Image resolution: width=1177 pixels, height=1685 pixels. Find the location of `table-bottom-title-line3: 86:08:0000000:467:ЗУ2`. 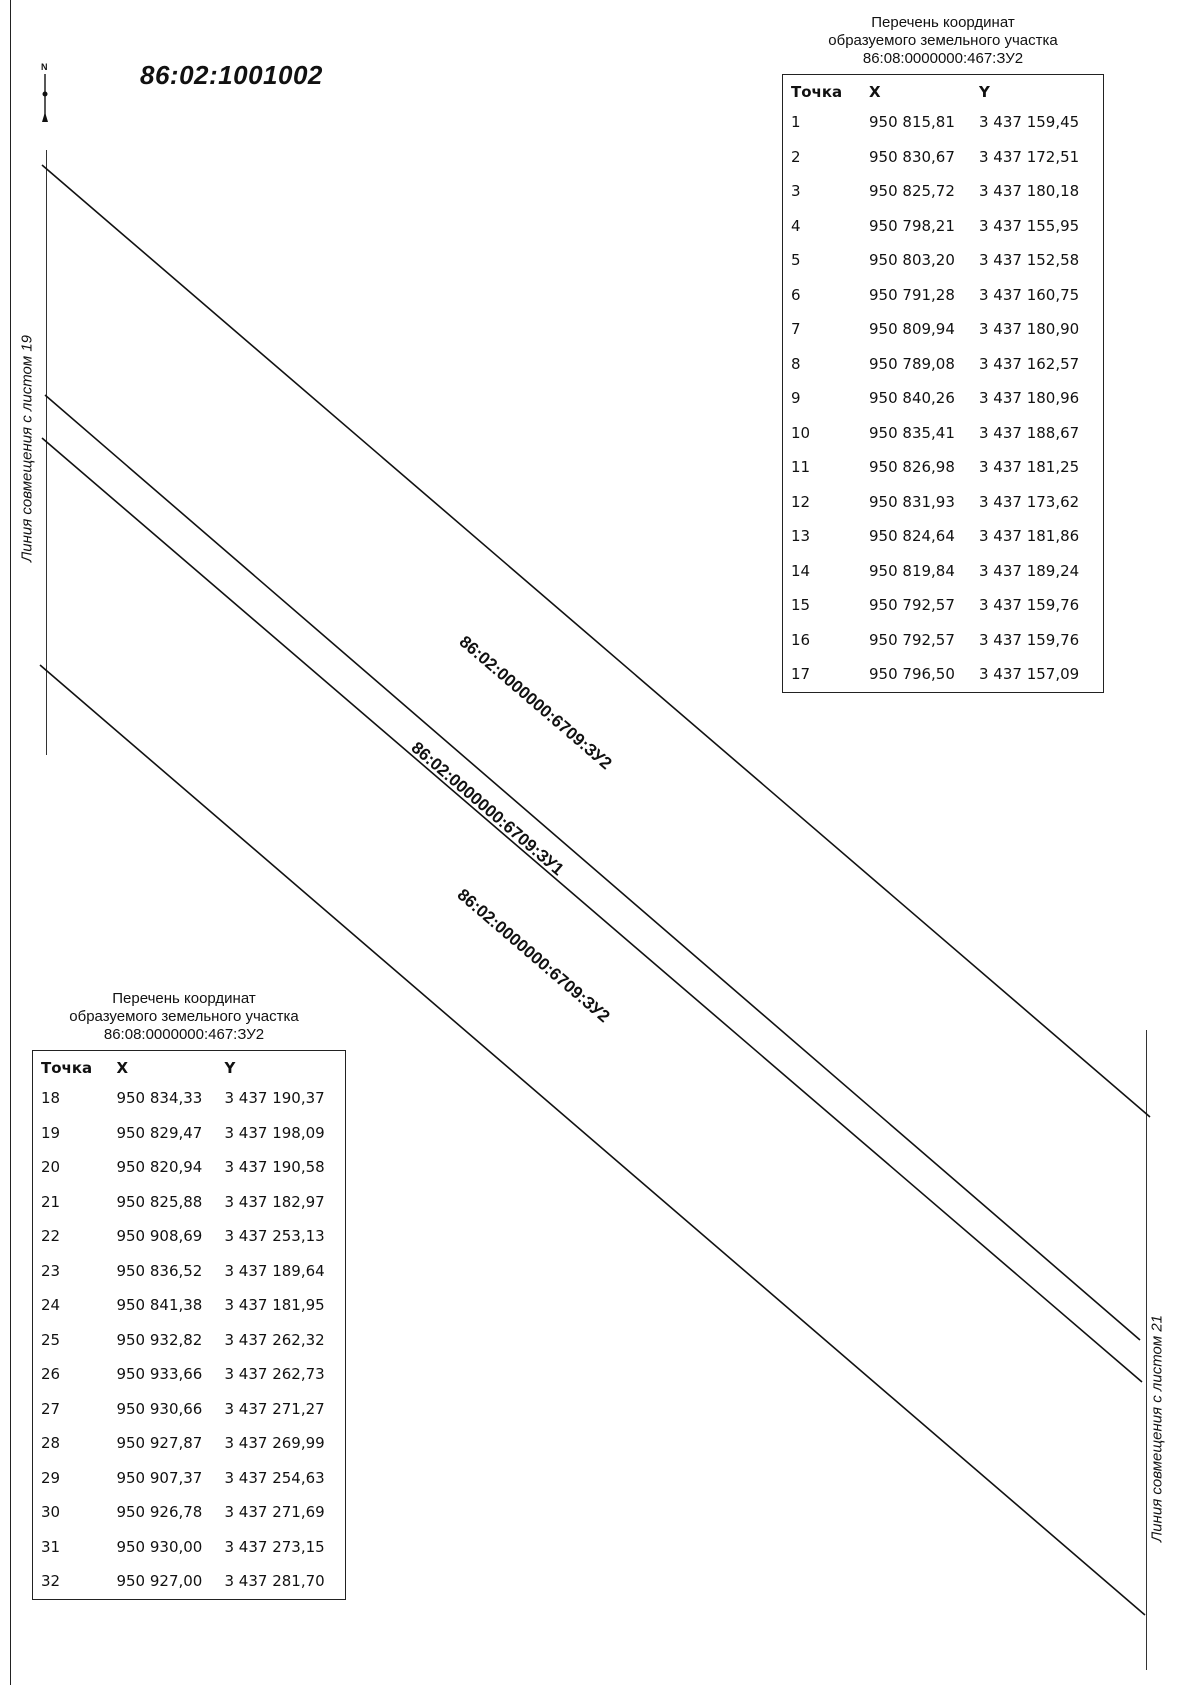

table-bottom-title-line3: 86:08:0000000:467:ЗУ2 is located at coordinates (184, 1034).